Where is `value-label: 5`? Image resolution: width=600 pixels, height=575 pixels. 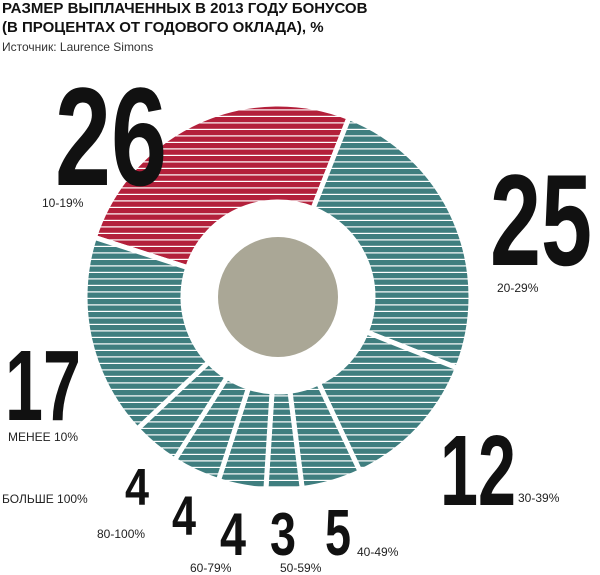
value-label: 5 is located at coordinates (338, 532).